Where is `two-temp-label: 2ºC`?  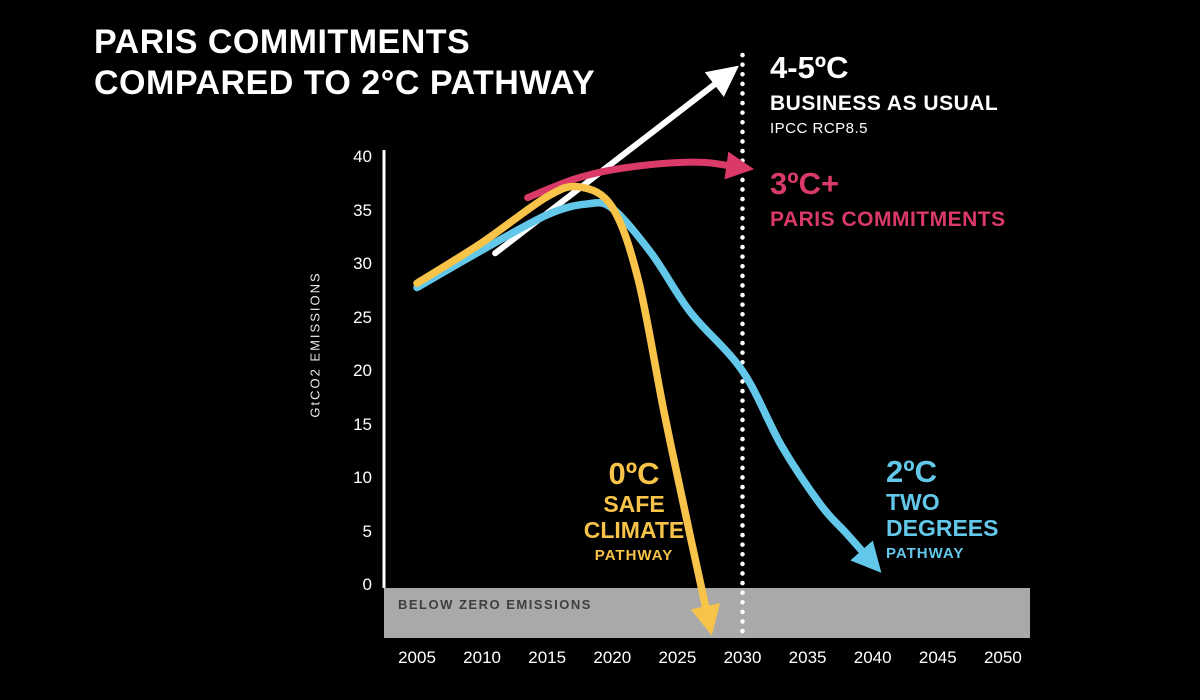
two-temp-label: 2ºC is located at coordinates (911, 471).